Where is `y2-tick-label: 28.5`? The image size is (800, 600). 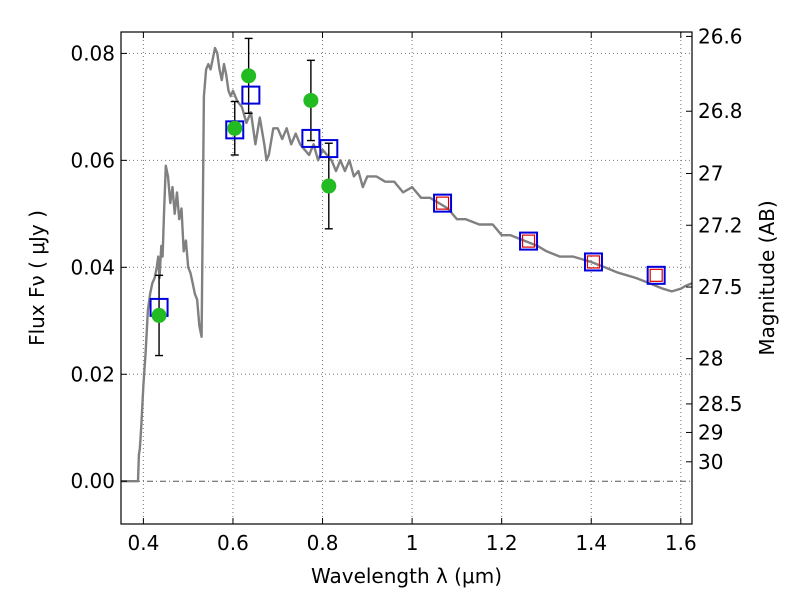
y2-tick-label: 28.5 is located at coordinates (720, 404).